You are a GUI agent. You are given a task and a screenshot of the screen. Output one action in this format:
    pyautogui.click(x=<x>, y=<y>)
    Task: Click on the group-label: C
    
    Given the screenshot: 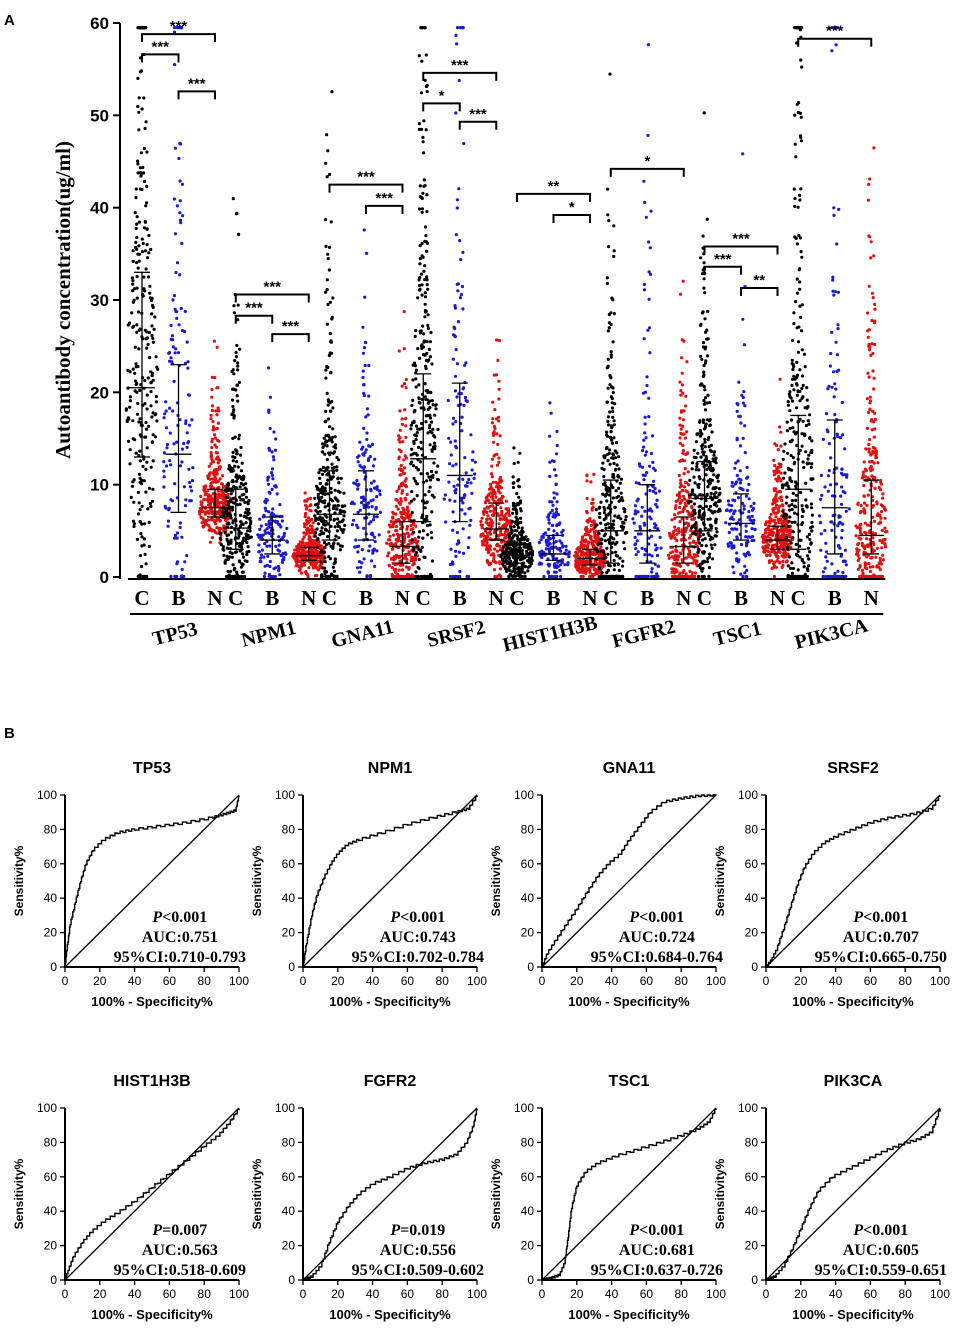 What is the action you would take?
    pyautogui.click(x=235, y=598)
    